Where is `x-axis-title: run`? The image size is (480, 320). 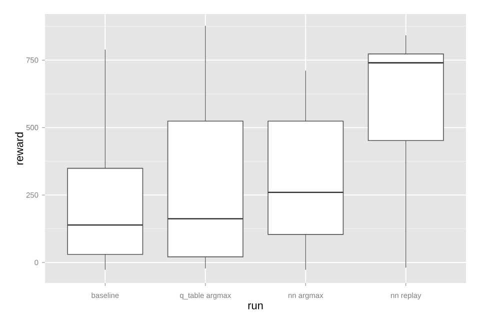
x-axis-title: run is located at coordinates (255, 306).